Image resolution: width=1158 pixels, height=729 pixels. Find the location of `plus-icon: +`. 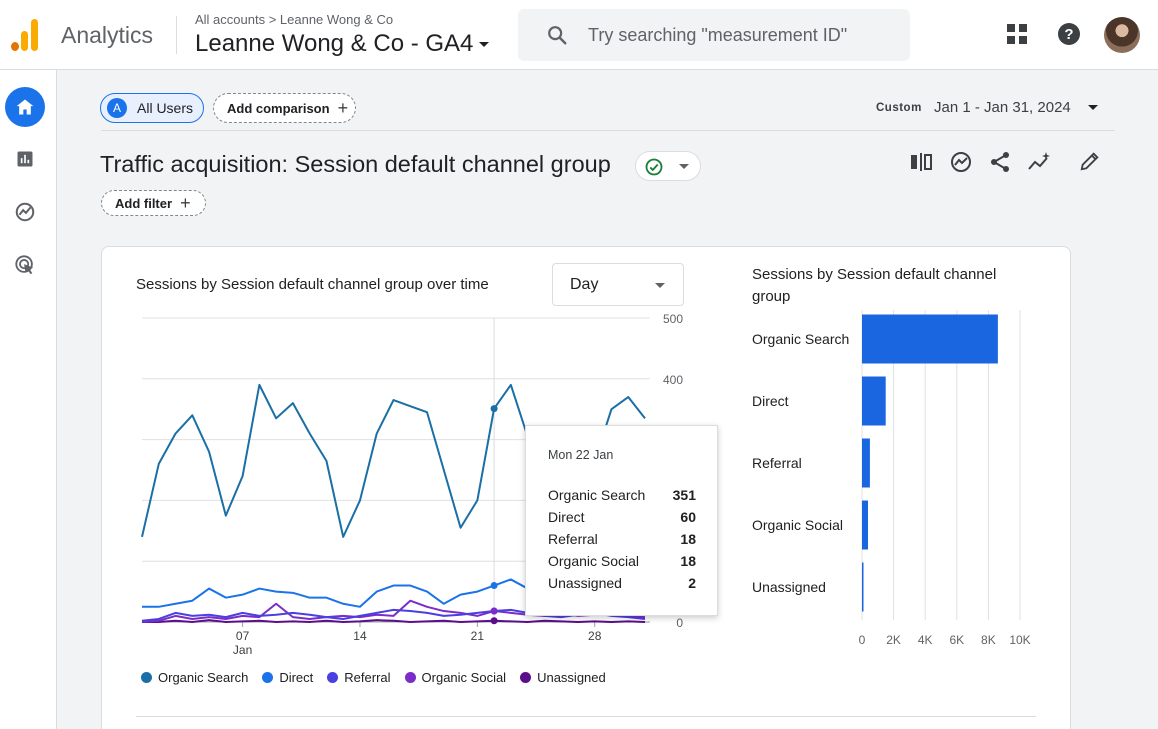

plus-icon: + is located at coordinates (343, 107).